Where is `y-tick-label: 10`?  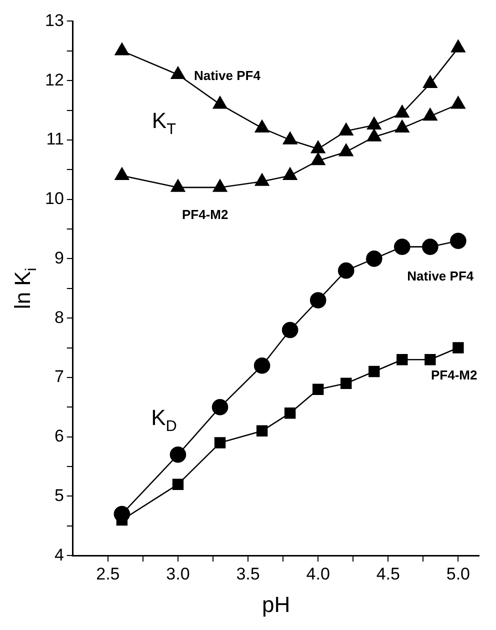 y-tick-label: 10 is located at coordinates (54, 198).